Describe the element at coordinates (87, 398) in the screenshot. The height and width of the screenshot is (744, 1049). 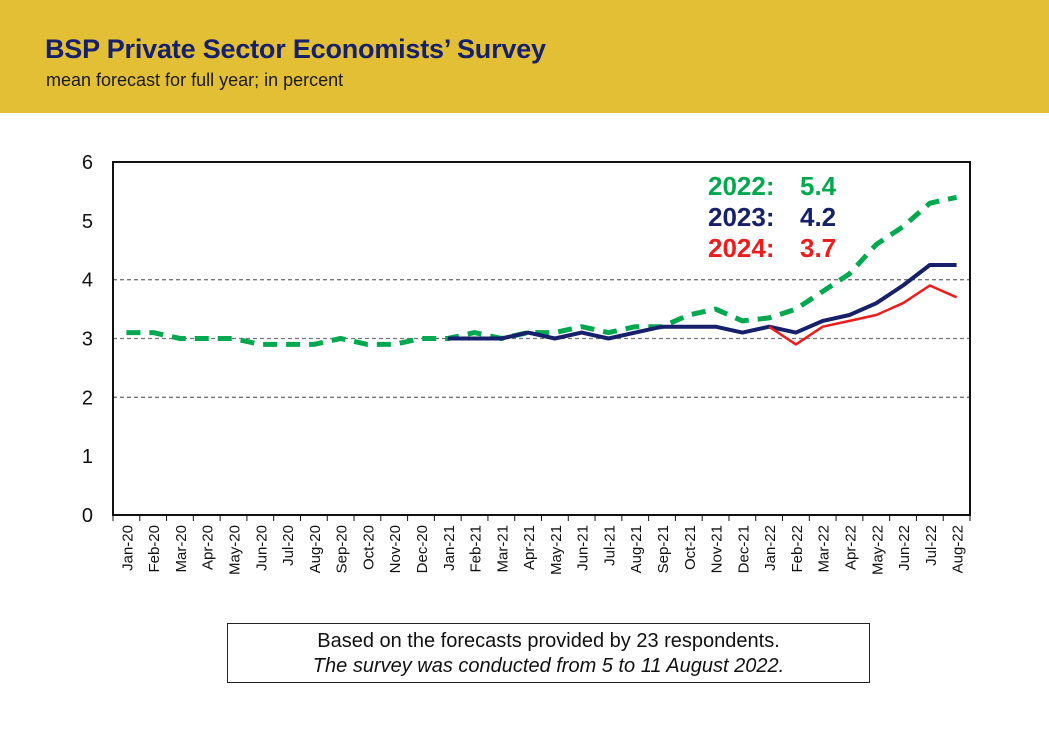
I see `y-tick-label: 2` at that location.